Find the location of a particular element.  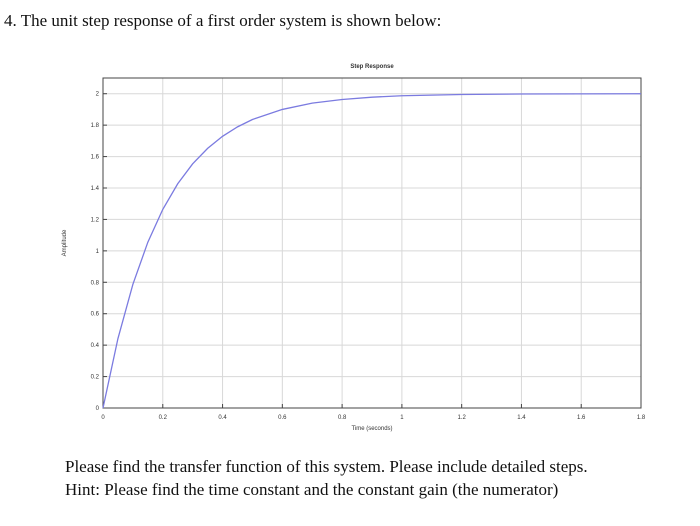

x-tick-label: 0.6 is located at coordinates (282, 418).